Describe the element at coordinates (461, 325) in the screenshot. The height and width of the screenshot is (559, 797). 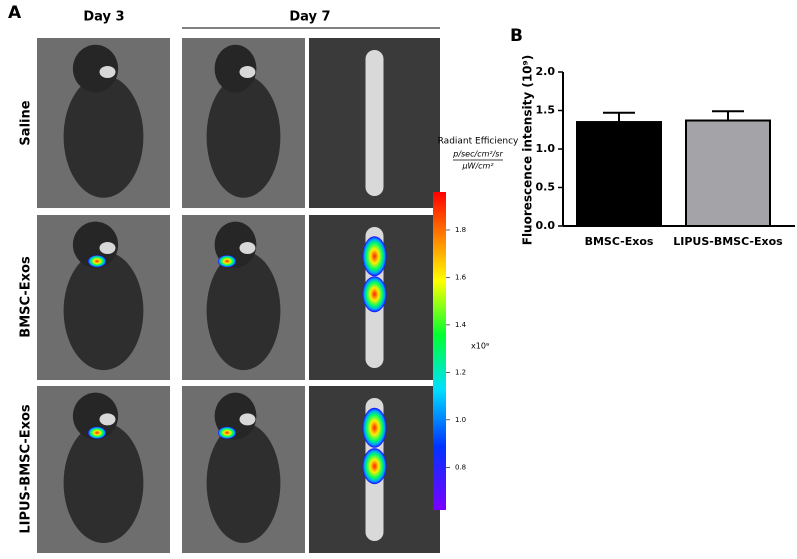
I see `colorbar-tick-label: 1.4` at that location.